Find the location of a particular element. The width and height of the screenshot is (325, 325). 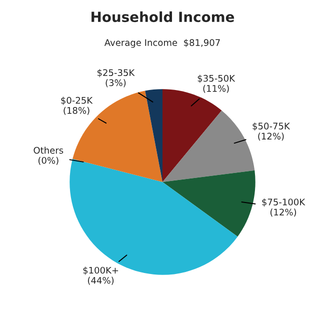

category-label: Others is located at coordinates (49, 150).